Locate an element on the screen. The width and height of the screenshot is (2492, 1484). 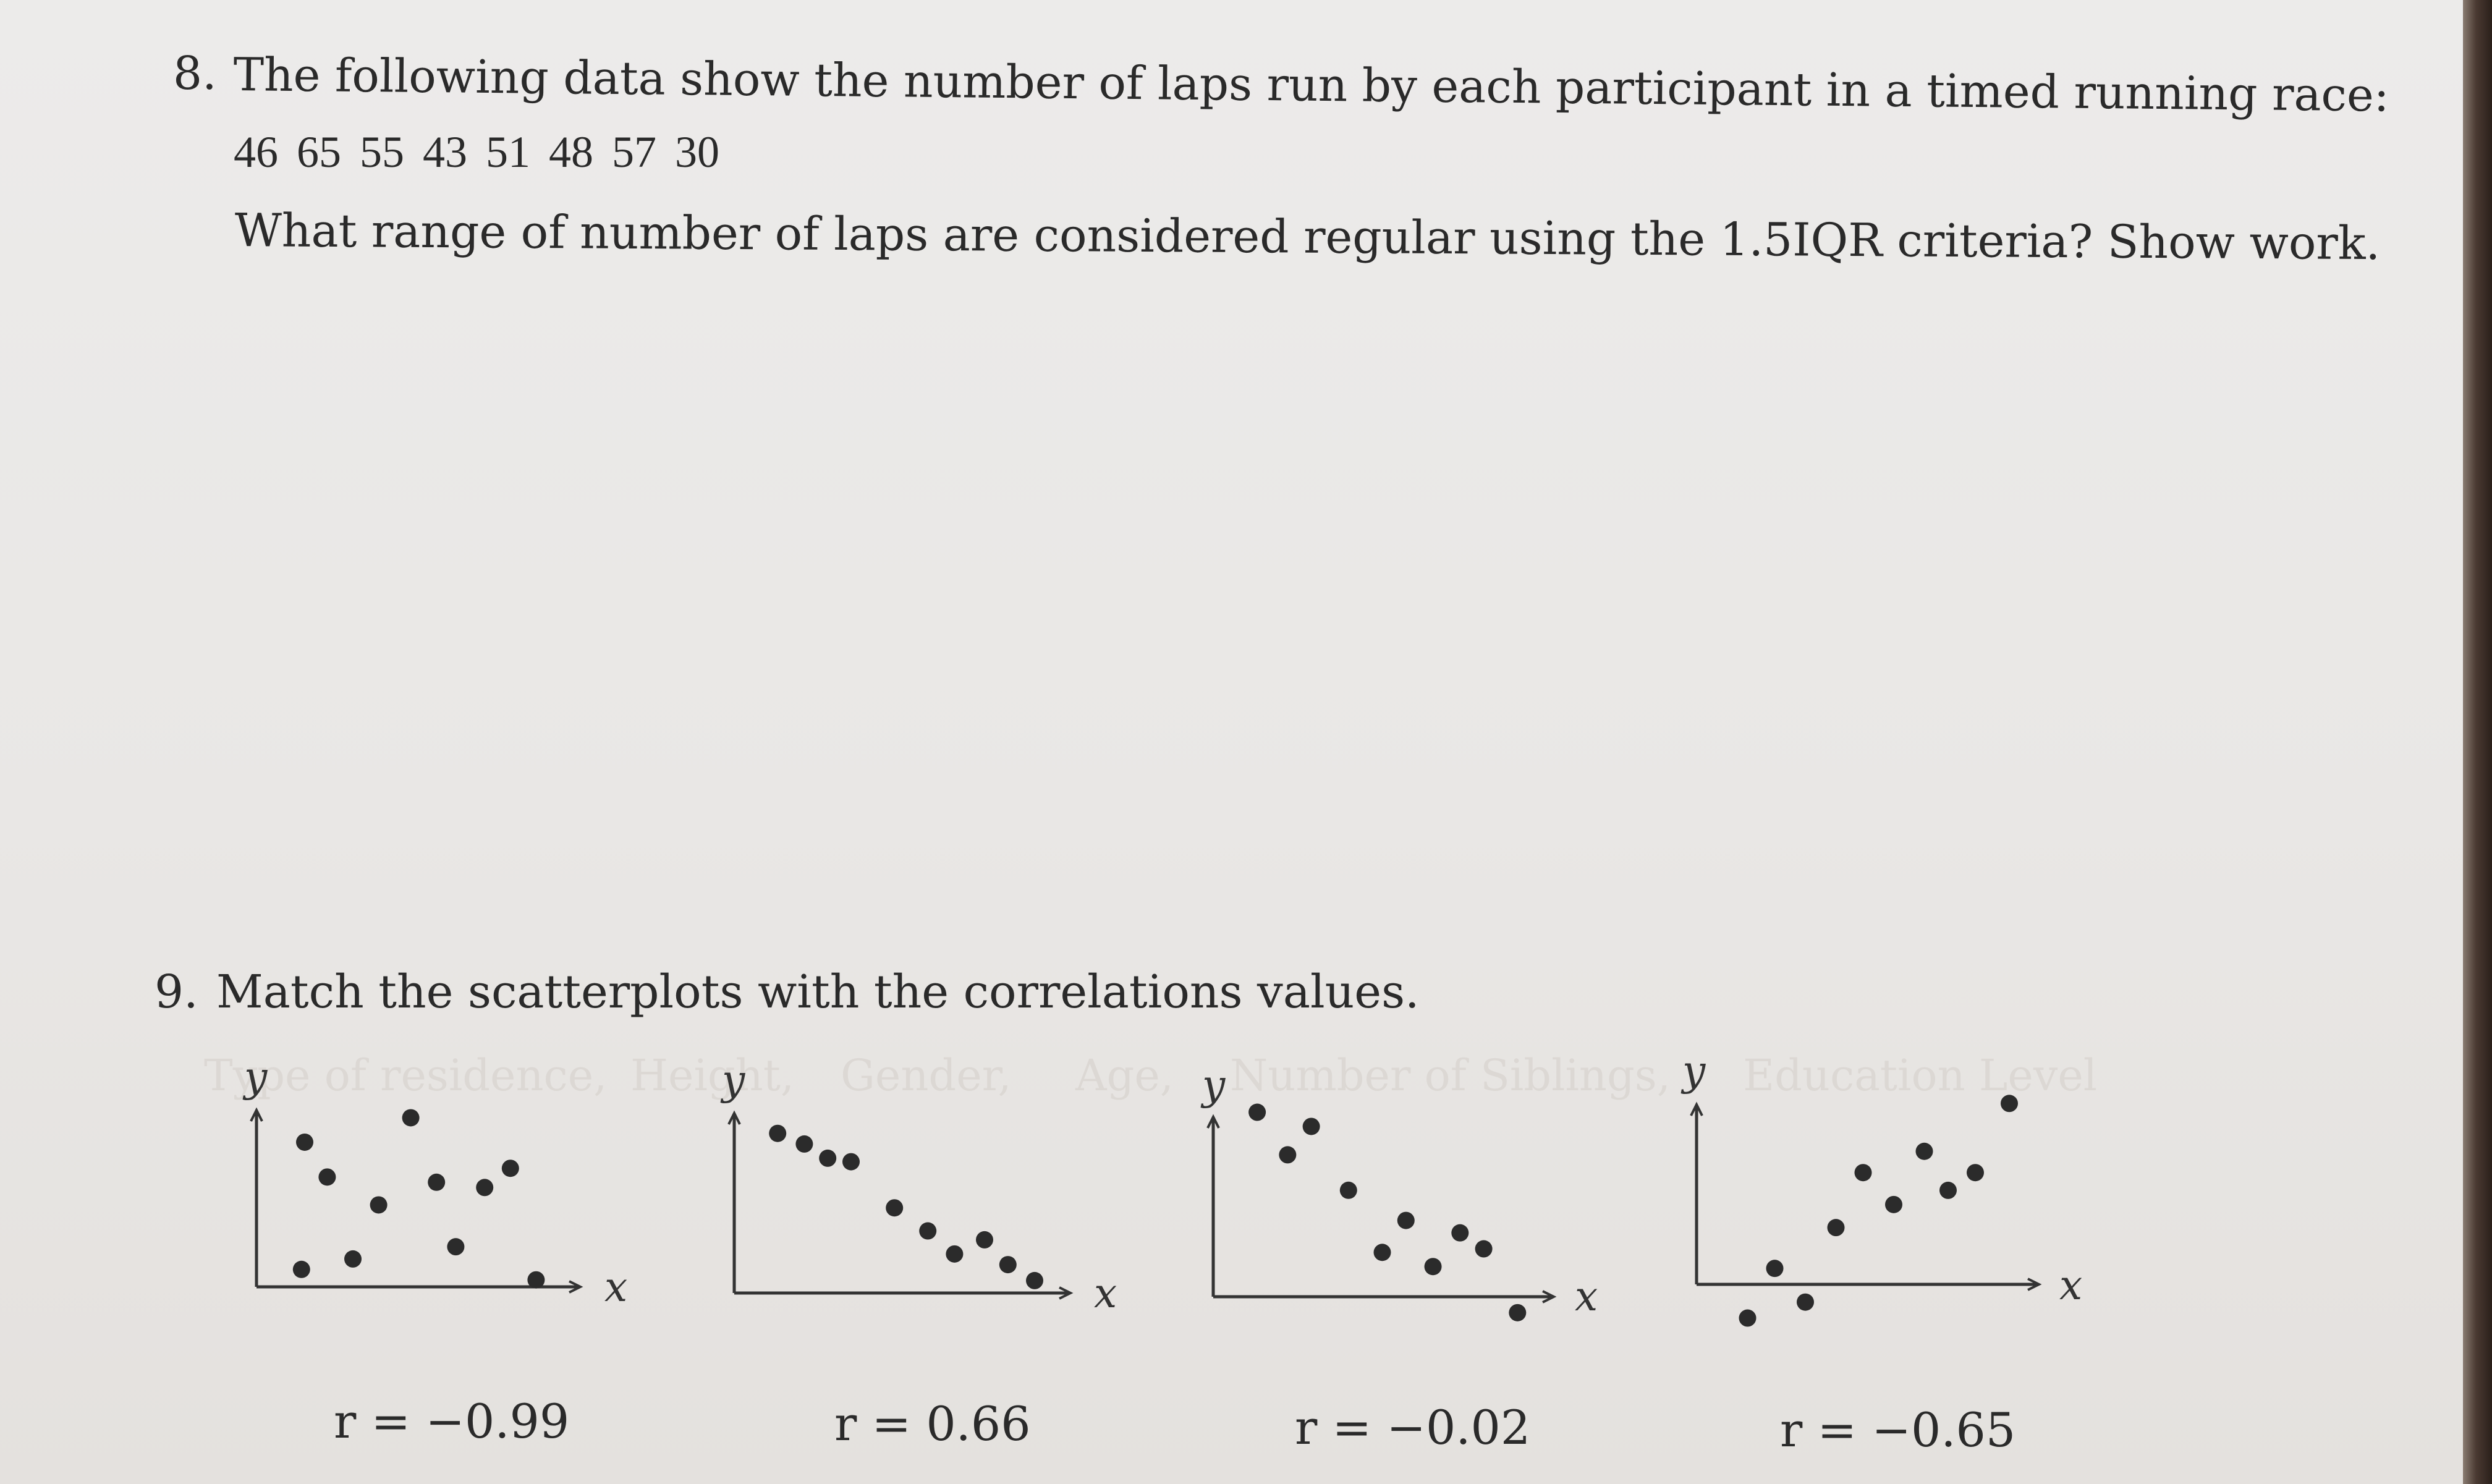
correlation-value-4: r = −0.65 is located at coordinates (1898, 1429).